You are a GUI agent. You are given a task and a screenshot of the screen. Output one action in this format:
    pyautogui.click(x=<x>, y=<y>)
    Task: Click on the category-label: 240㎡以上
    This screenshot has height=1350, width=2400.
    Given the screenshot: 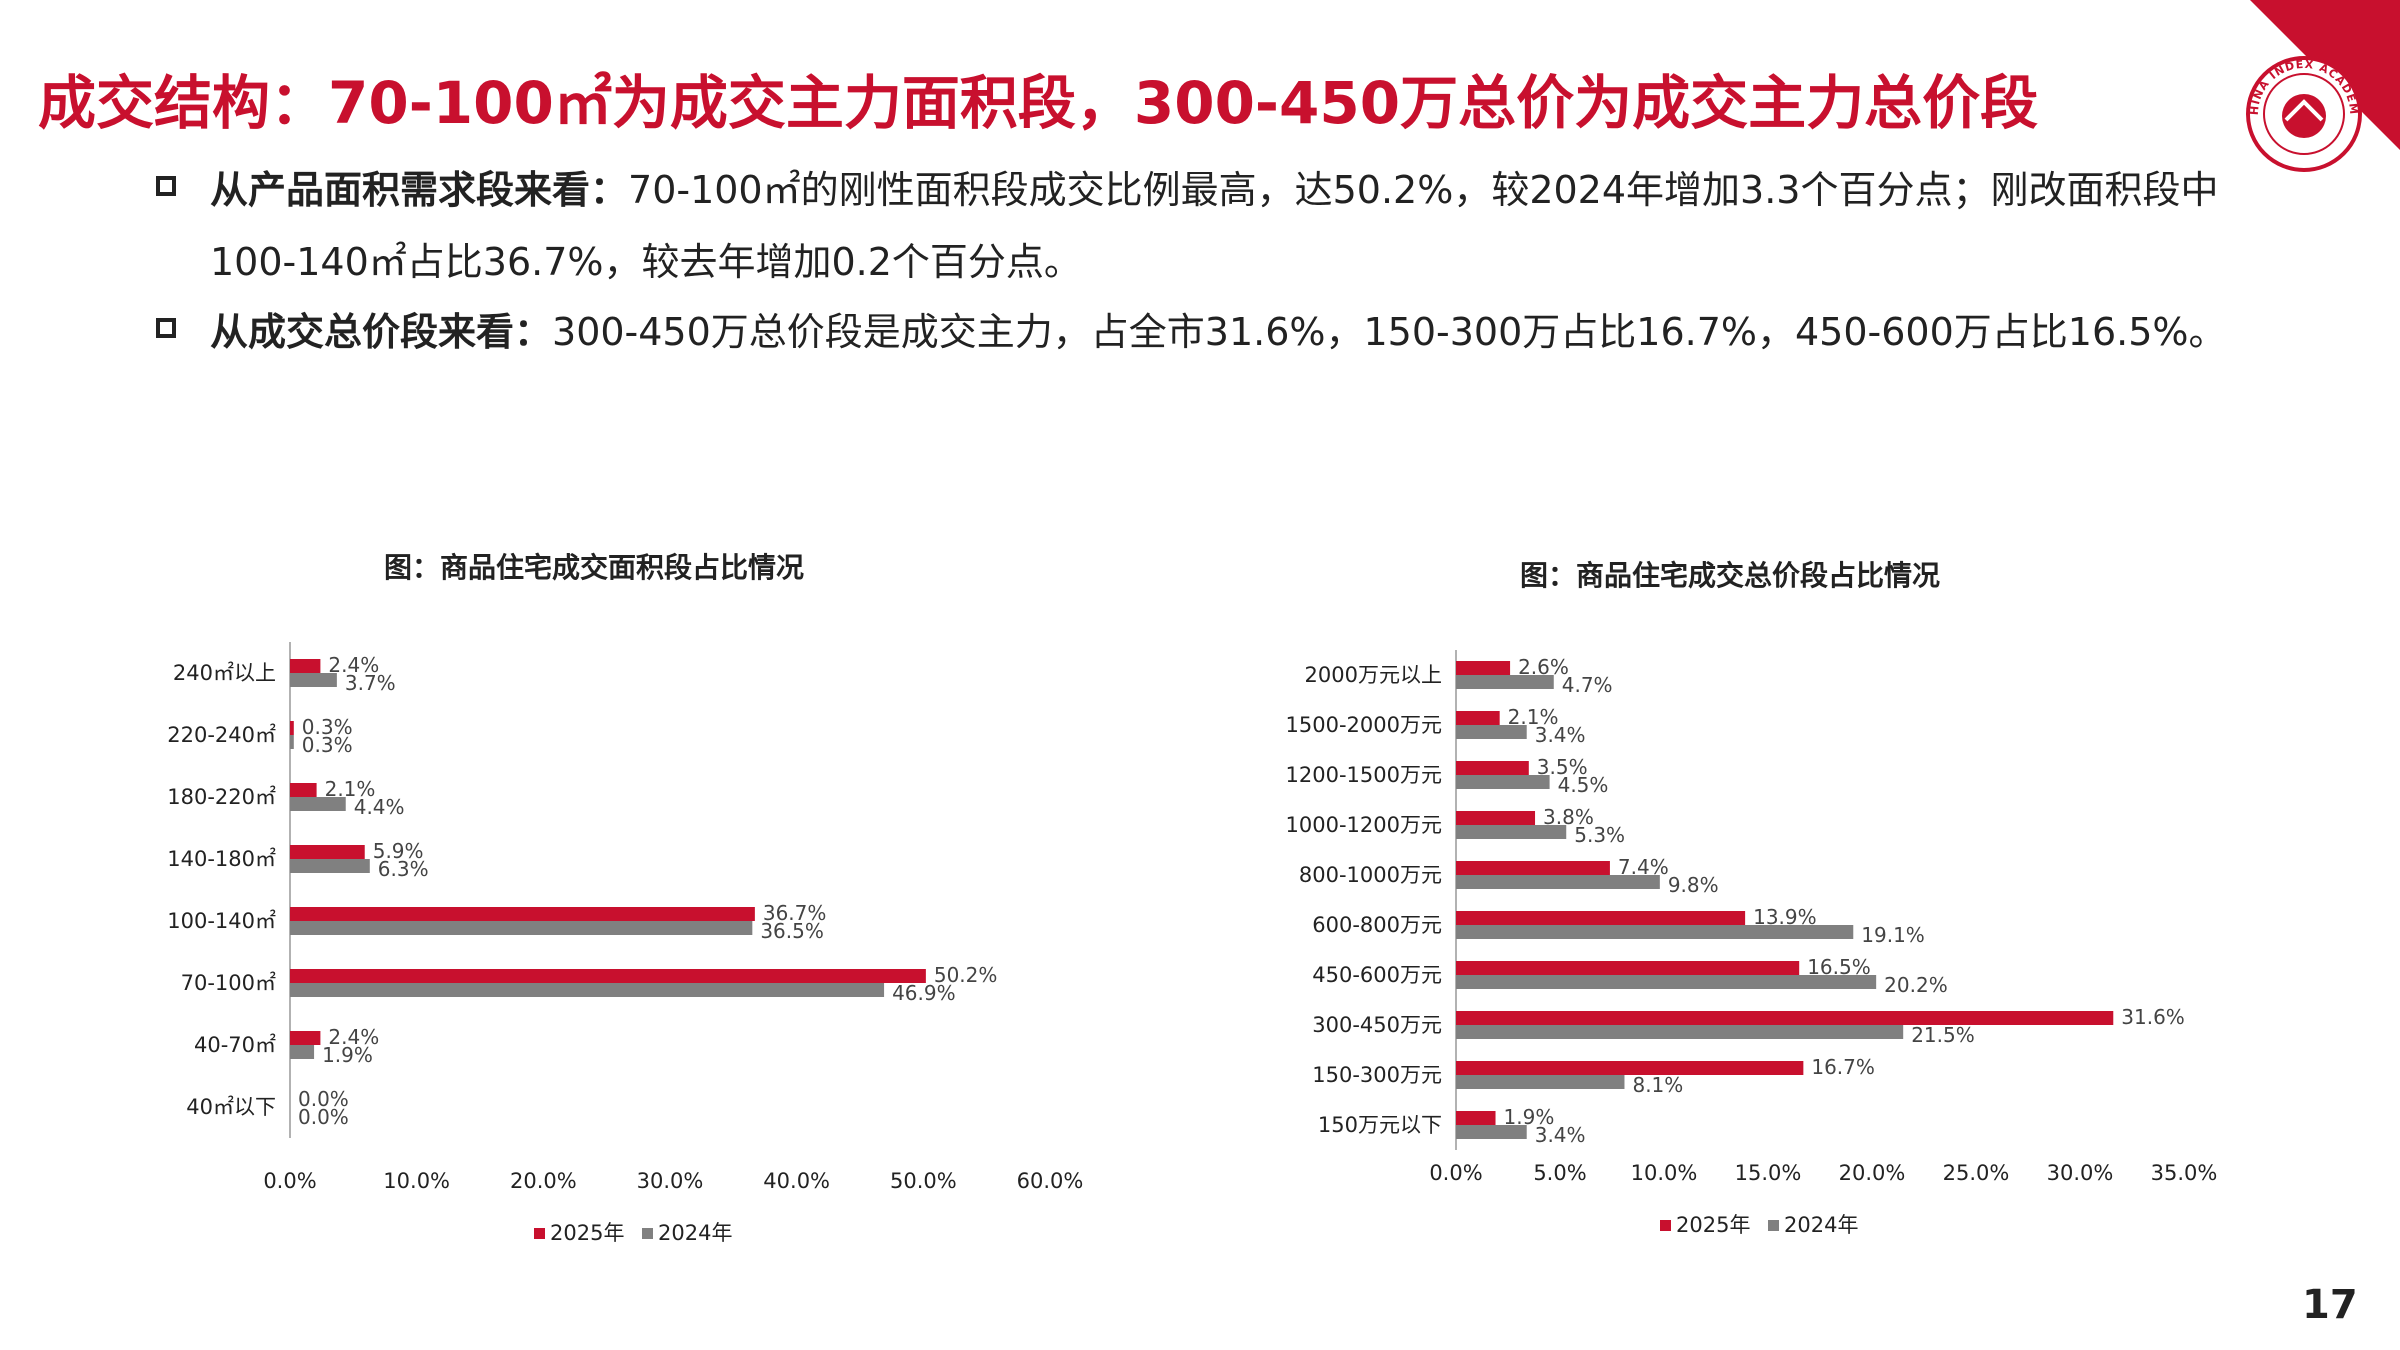 What is the action you would take?
    pyautogui.click(x=224, y=673)
    